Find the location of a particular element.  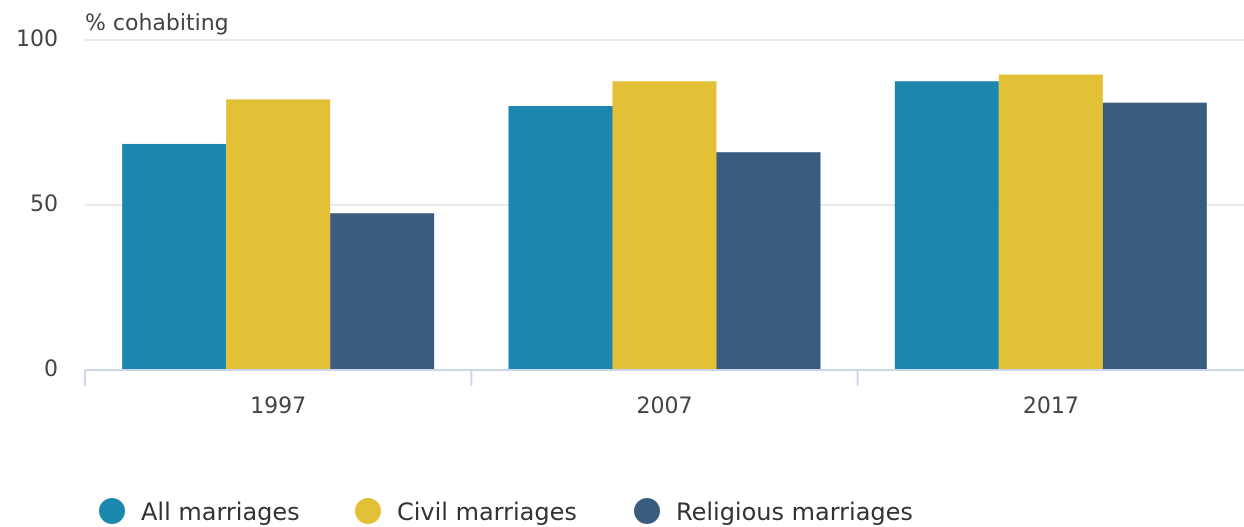

legend-label: Civil marriages is located at coordinates (487, 512).